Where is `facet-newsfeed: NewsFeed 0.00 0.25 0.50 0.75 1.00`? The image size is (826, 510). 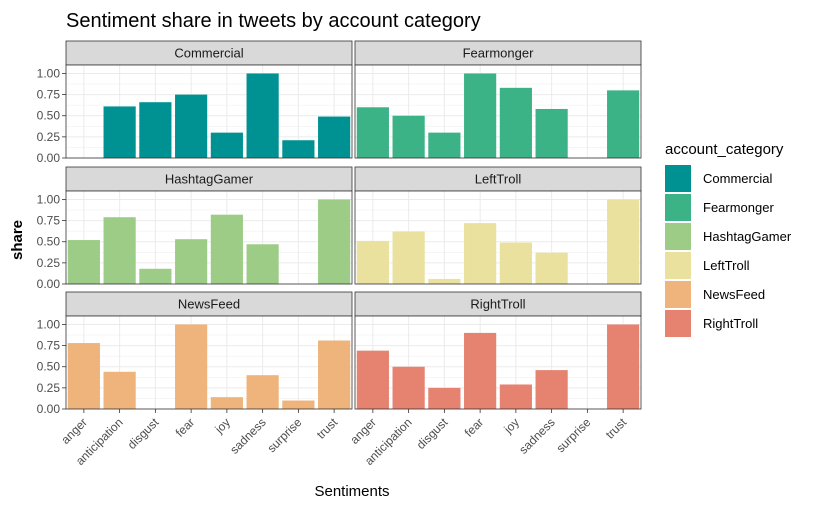
facet-newsfeed: NewsFeed 0.00 0.25 0.50 0.75 1.00 is located at coordinates (195, 353).